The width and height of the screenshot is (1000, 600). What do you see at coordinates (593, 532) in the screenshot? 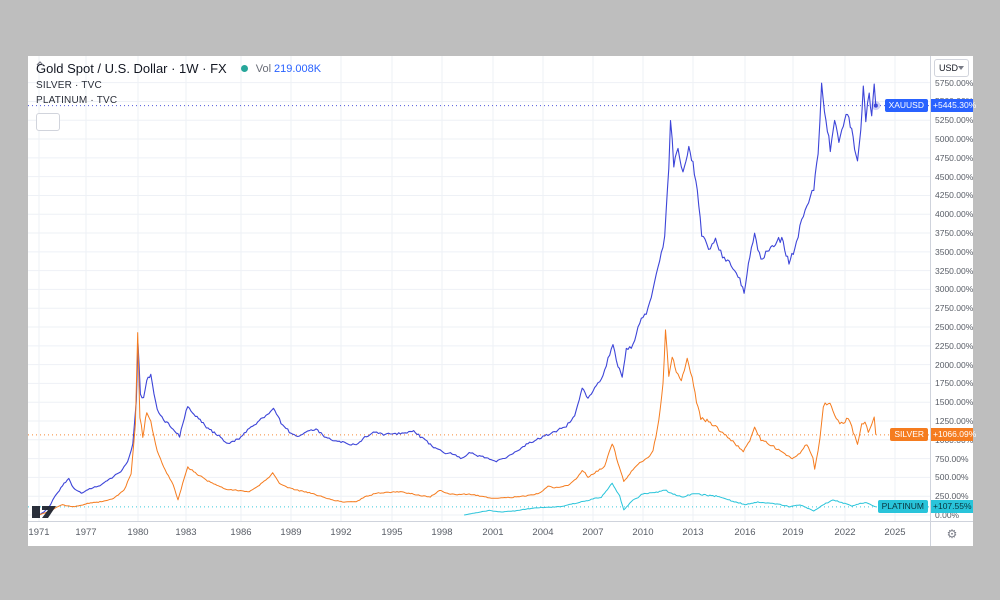
I see `time-axis-label: 2007` at bounding box center [593, 532].